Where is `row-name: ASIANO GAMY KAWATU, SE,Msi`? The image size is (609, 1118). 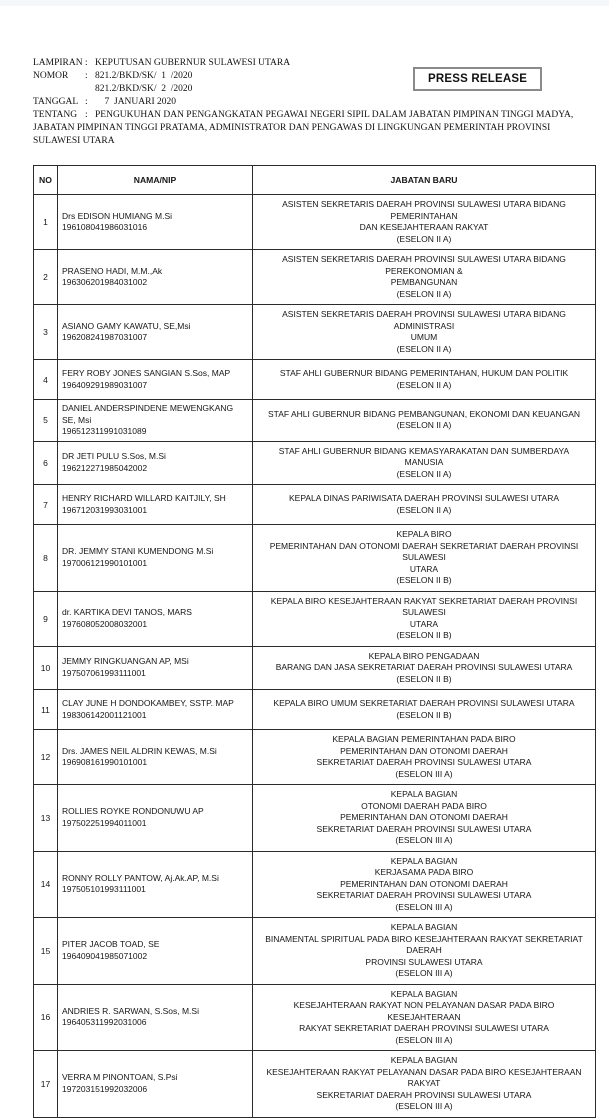 row-name: ASIANO GAMY KAWATU, SE,Msi is located at coordinates (126, 325).